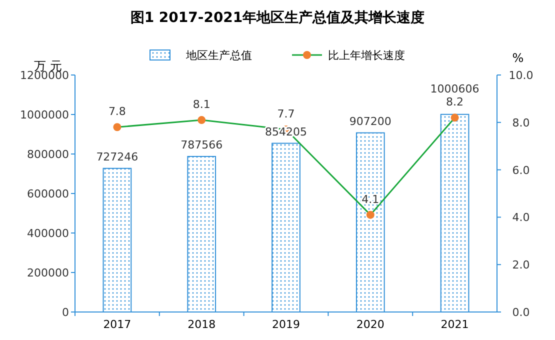 The width and height of the screenshot is (555, 340). I want to click on data-label: 7.7, so click(286, 114).